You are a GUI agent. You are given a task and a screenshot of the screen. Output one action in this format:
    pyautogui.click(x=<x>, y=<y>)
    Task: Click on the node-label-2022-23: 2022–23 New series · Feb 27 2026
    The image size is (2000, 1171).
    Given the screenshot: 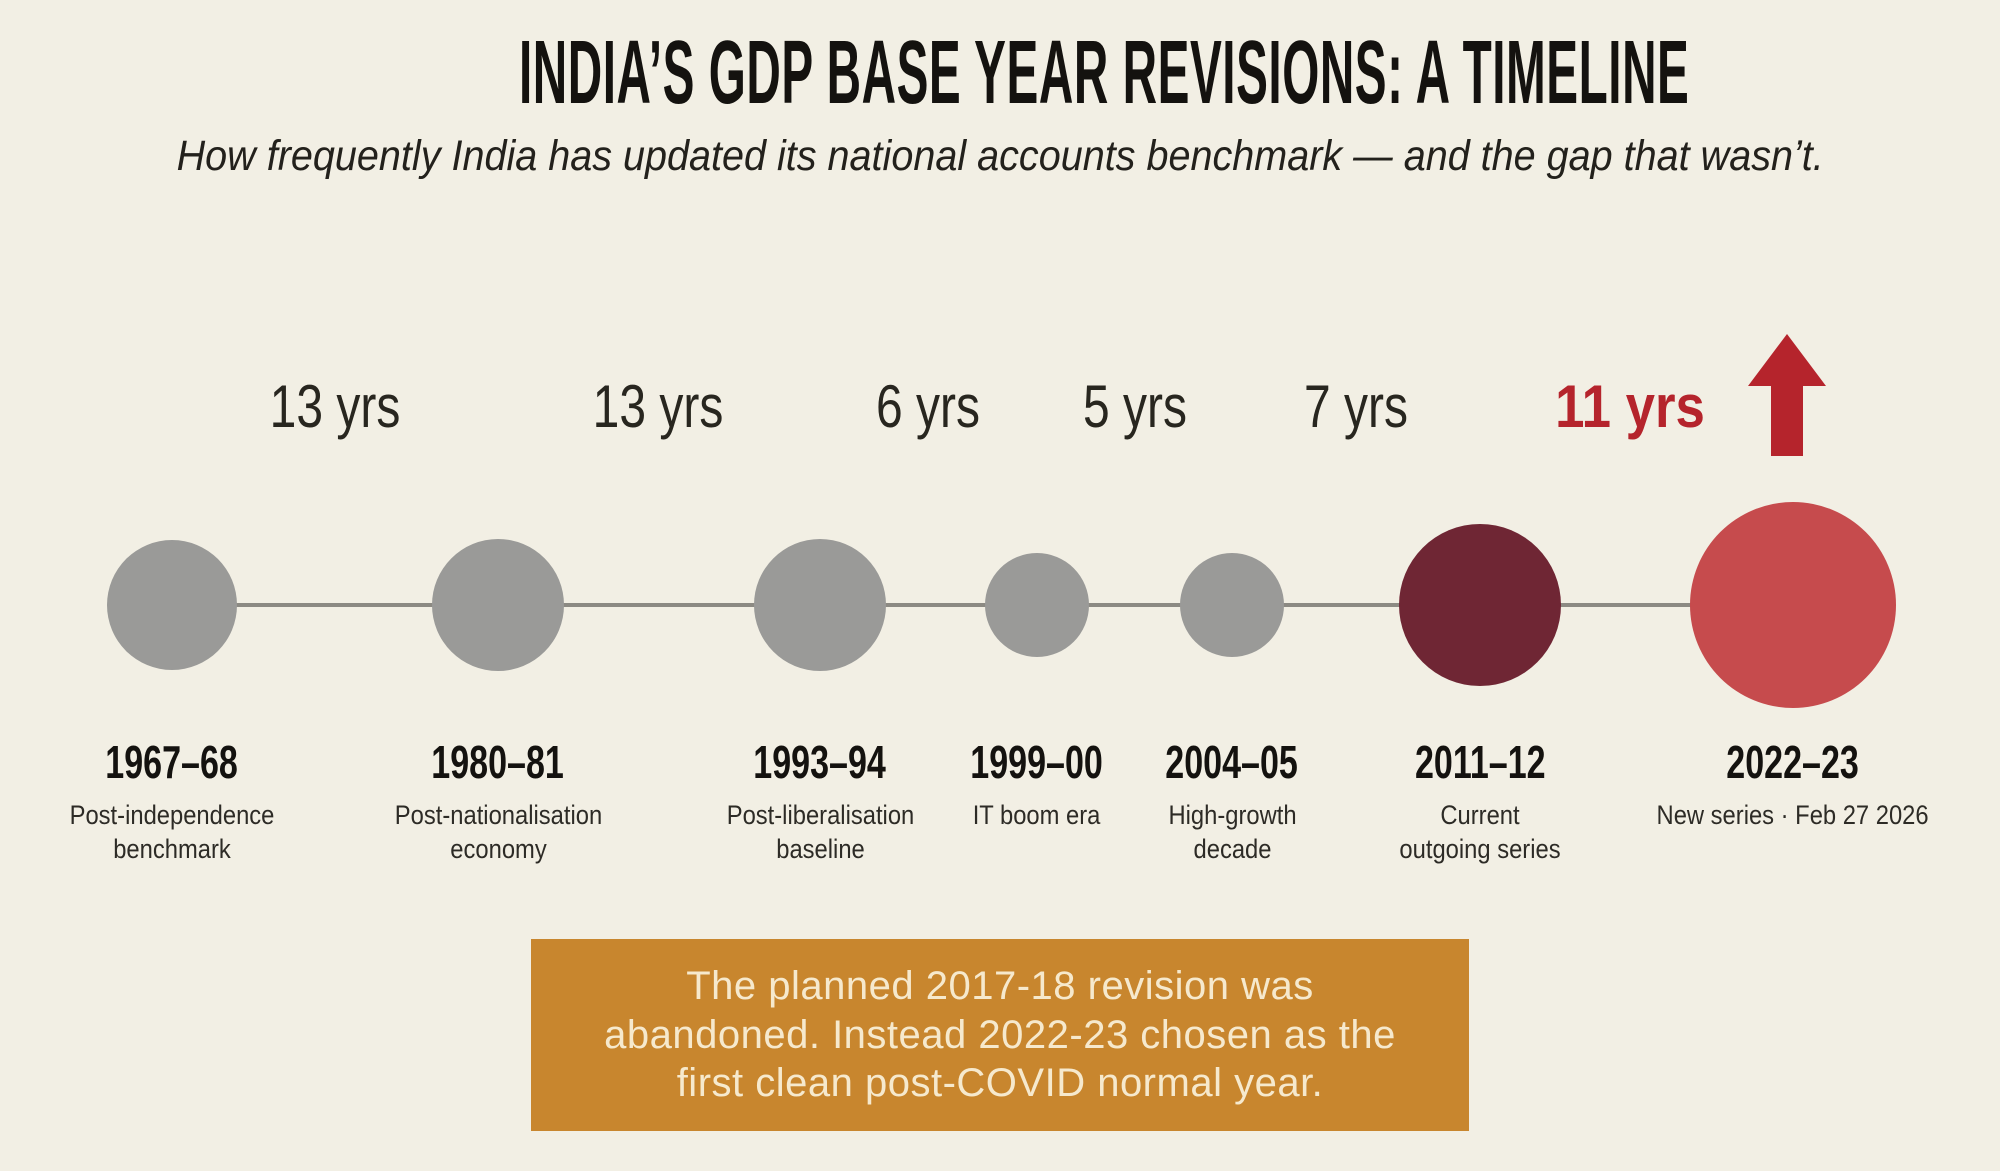 What is the action you would take?
    pyautogui.click(x=1793, y=784)
    